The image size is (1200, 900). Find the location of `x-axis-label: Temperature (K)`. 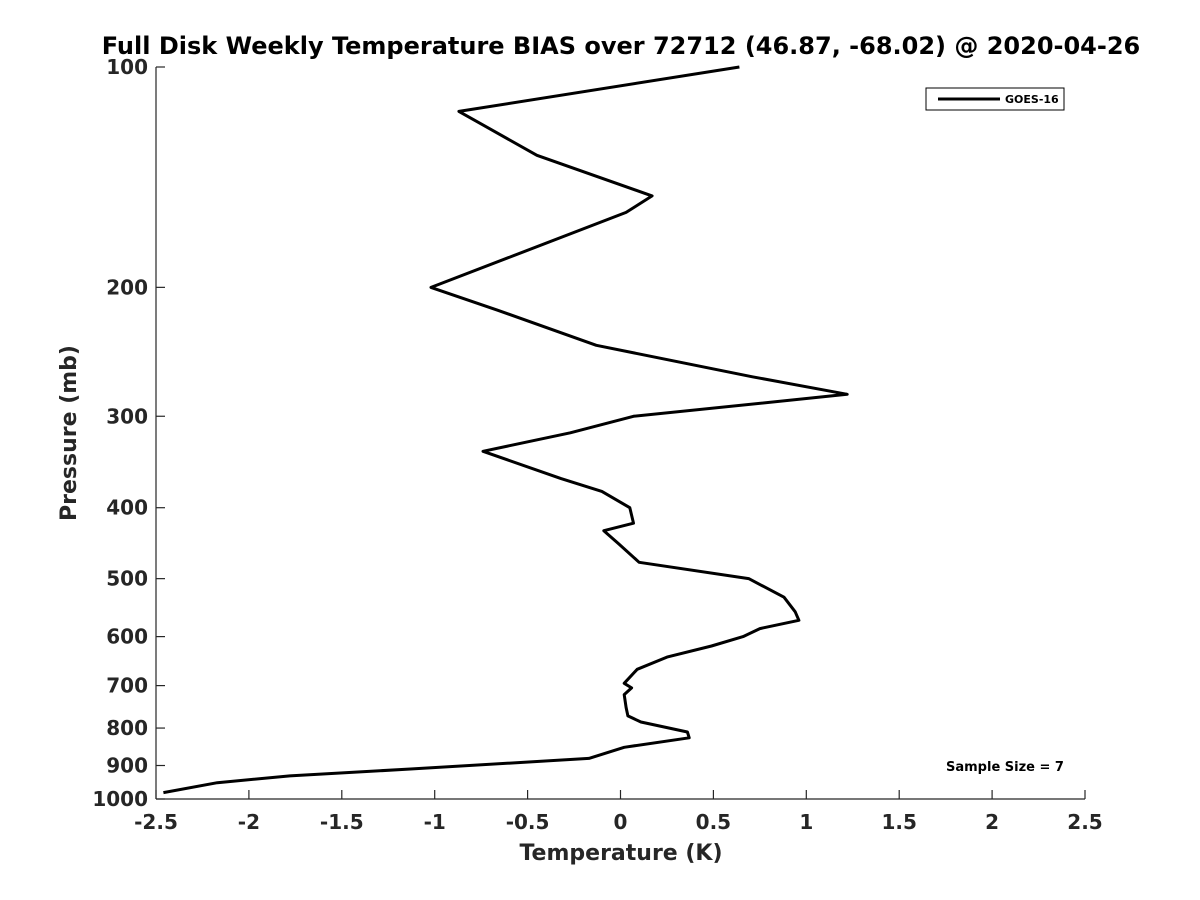

x-axis-label: Temperature (K) is located at coordinates (620, 853).